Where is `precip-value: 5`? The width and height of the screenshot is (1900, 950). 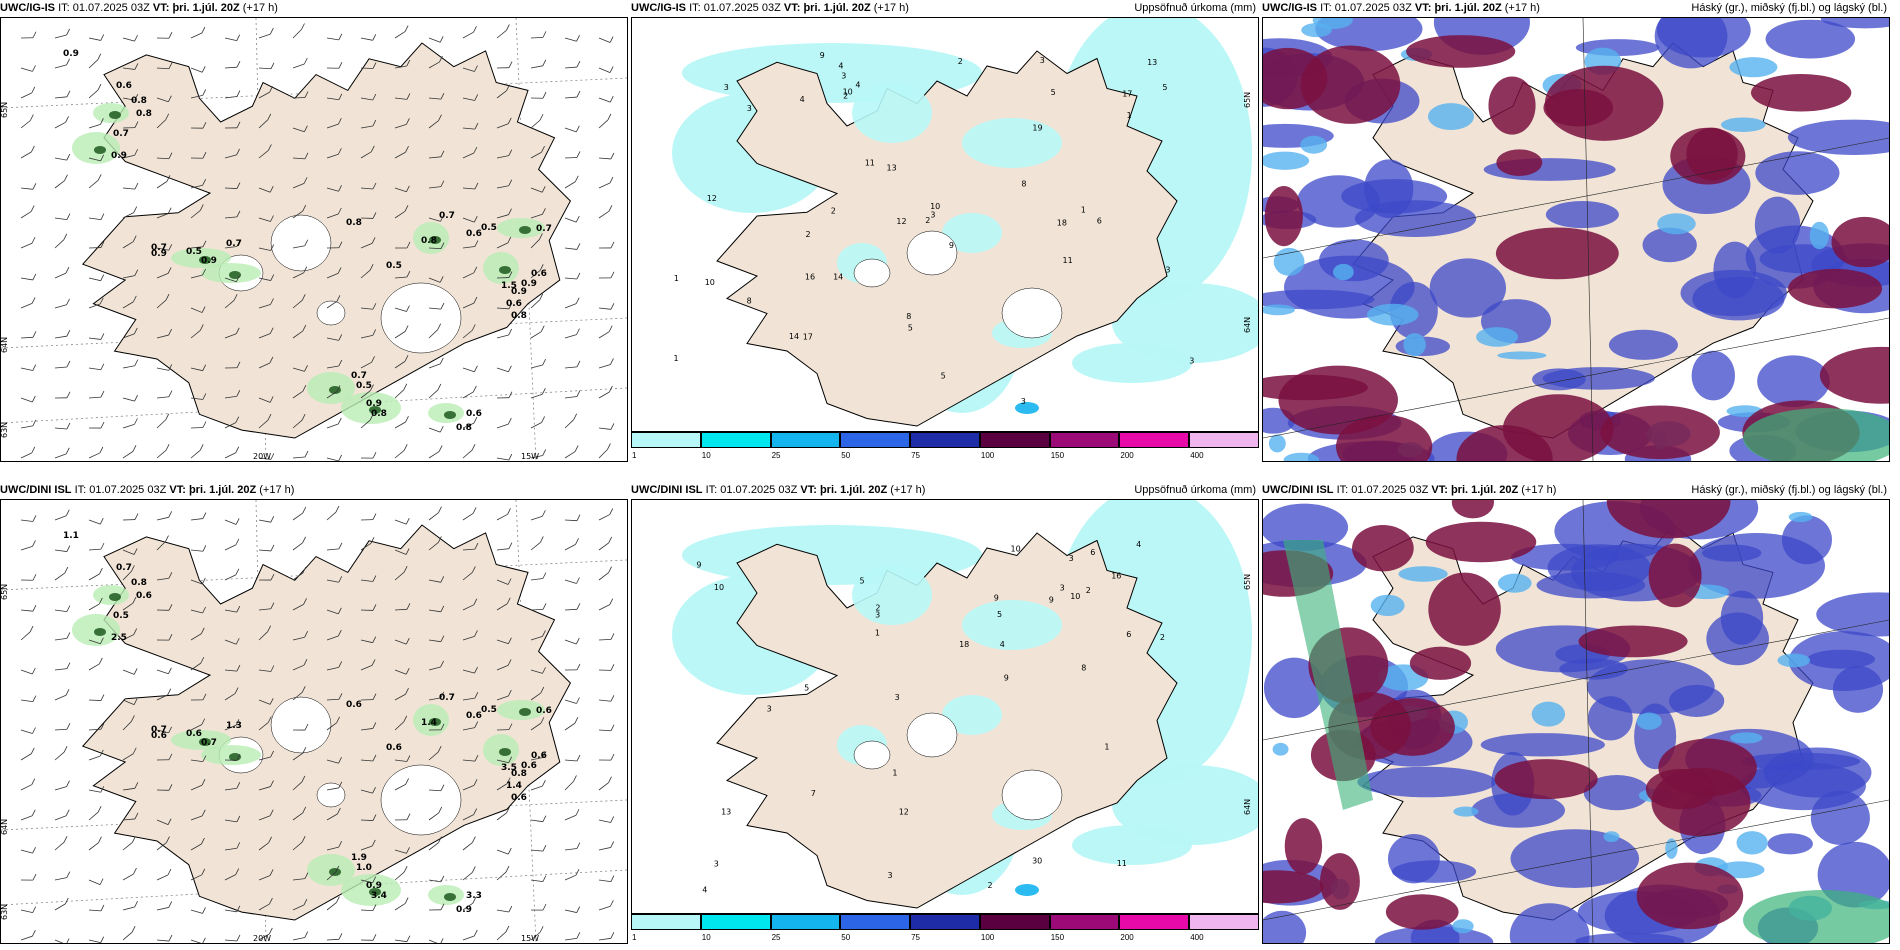
precip-value: 5 is located at coordinates (999, 614).